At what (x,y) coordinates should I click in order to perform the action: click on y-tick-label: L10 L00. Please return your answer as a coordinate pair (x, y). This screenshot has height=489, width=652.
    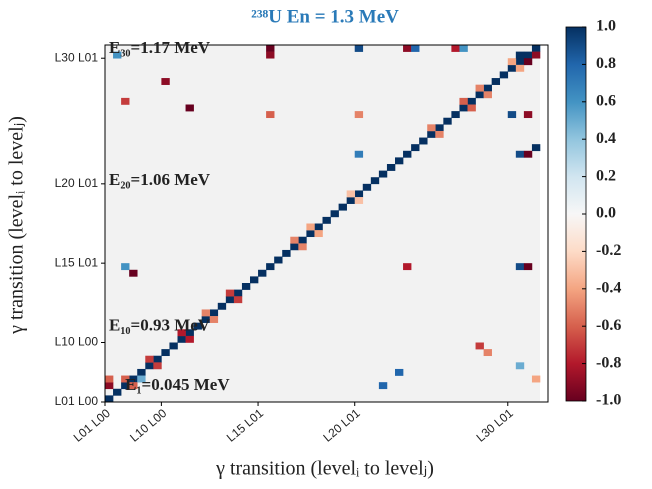
    Looking at the image, I should click on (77, 342).